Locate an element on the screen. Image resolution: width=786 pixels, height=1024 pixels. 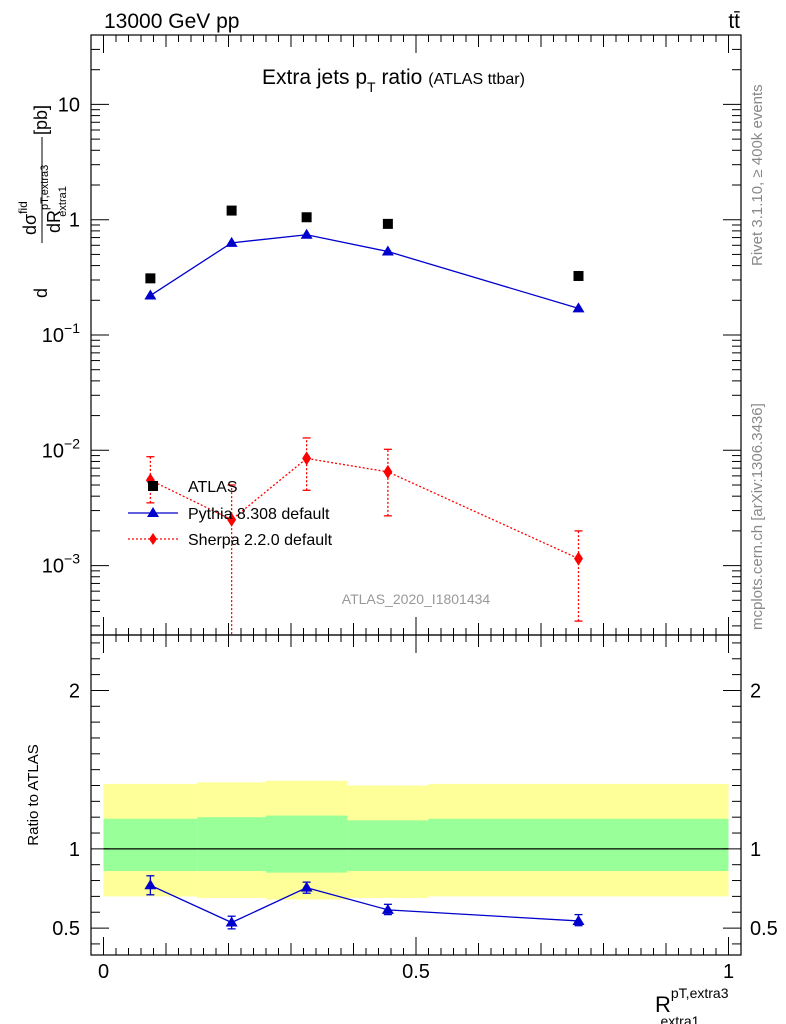
mcplots-label: mcplots.cern.ch [arXiv:1306.3436] is located at coordinates (757, 516).